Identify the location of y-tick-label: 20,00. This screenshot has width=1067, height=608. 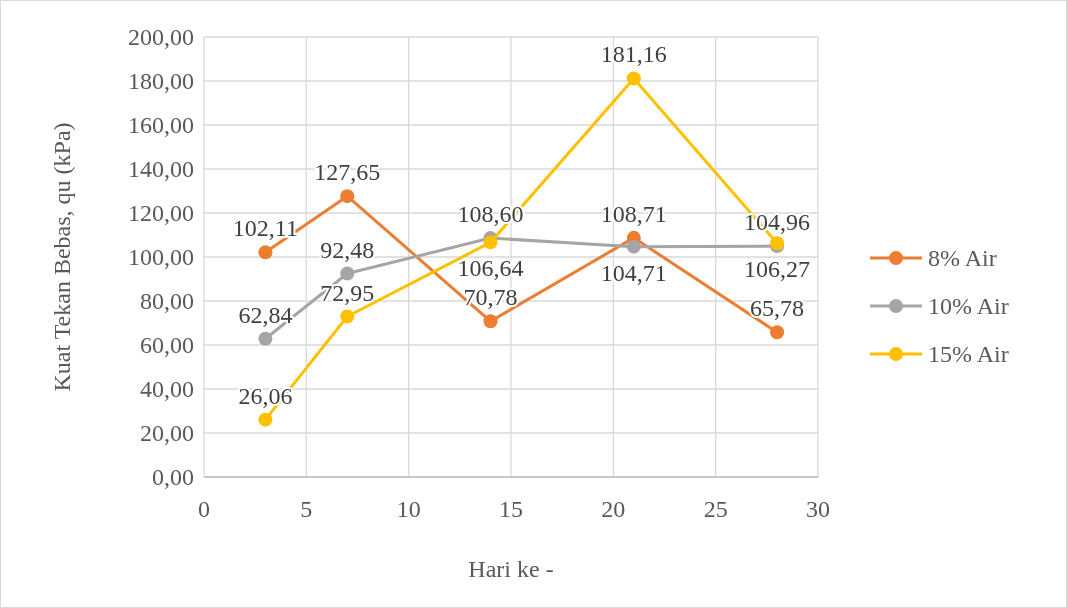
(167, 433).